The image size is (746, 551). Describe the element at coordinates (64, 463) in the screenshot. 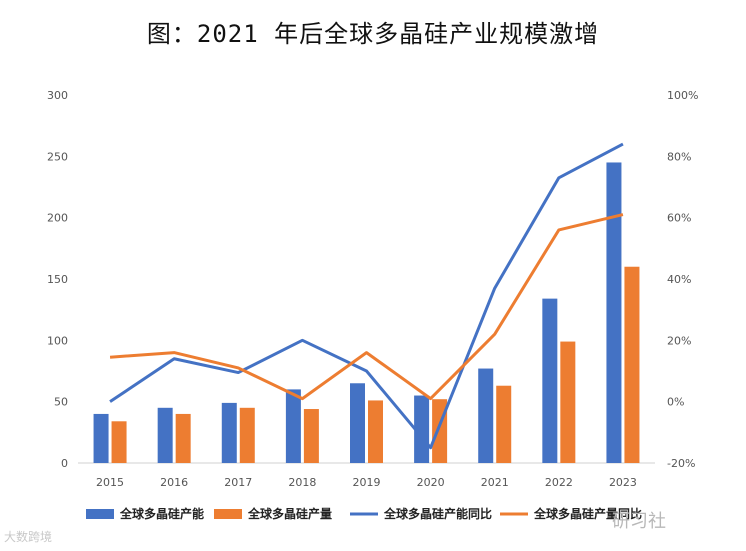

I see `y-left-tick-label: 0` at that location.